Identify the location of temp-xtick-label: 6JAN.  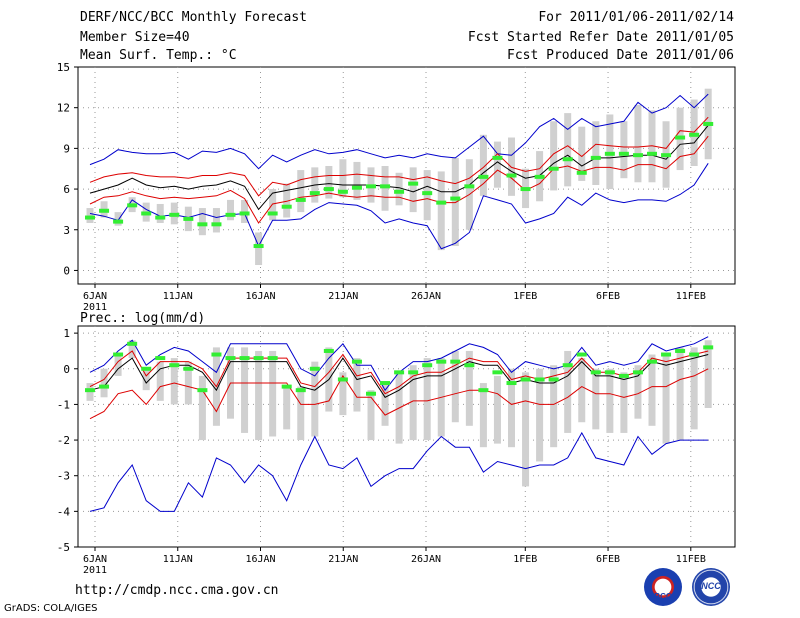
(95, 296).